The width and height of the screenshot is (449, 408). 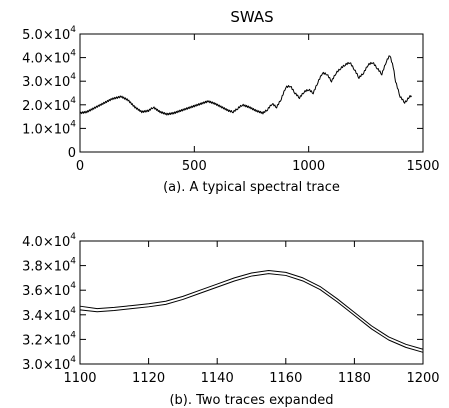 What do you see at coordinates (49, 315) in the screenshot?
I see `y-tick-label-b: 3.4×10⁴` at bounding box center [49, 315].